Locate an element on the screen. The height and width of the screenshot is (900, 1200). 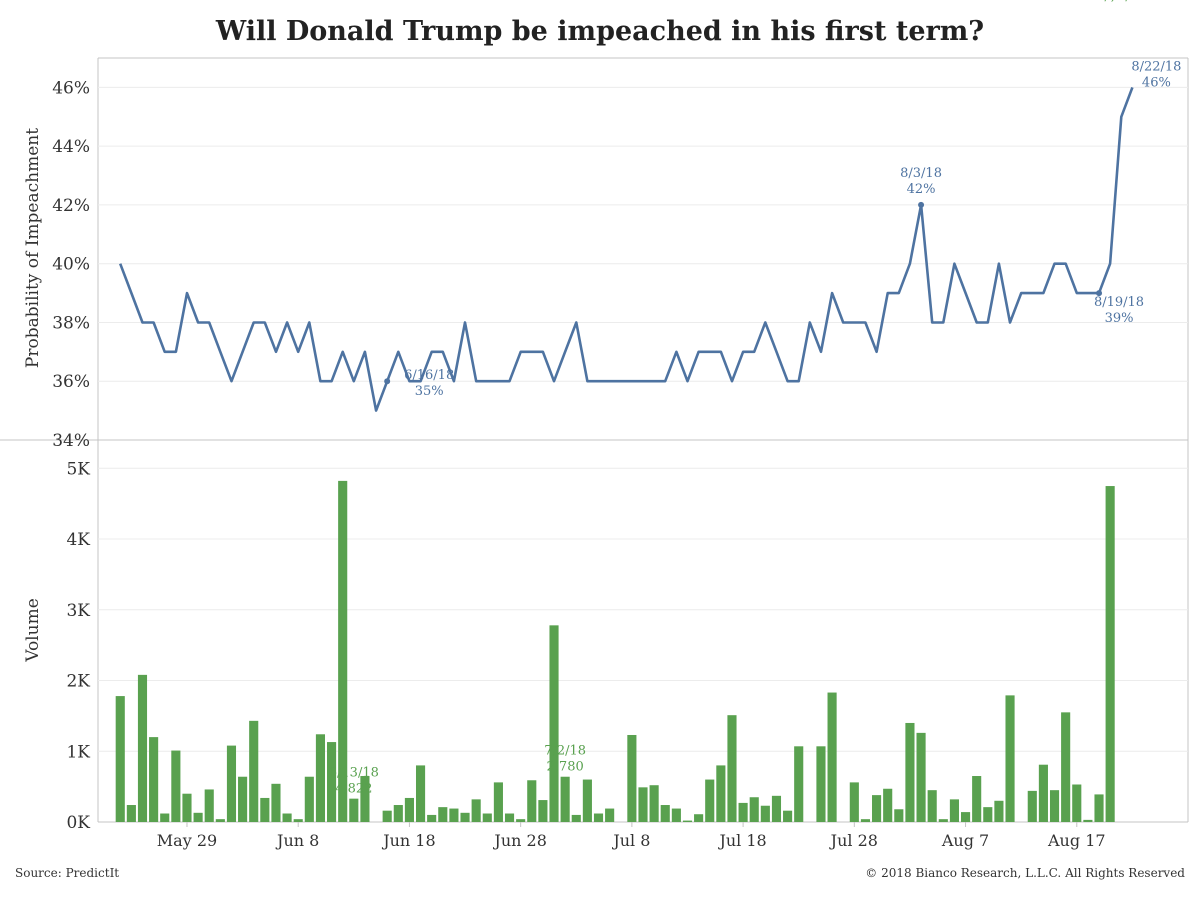
volume-axis-title: Volume is located at coordinates (33, 630).